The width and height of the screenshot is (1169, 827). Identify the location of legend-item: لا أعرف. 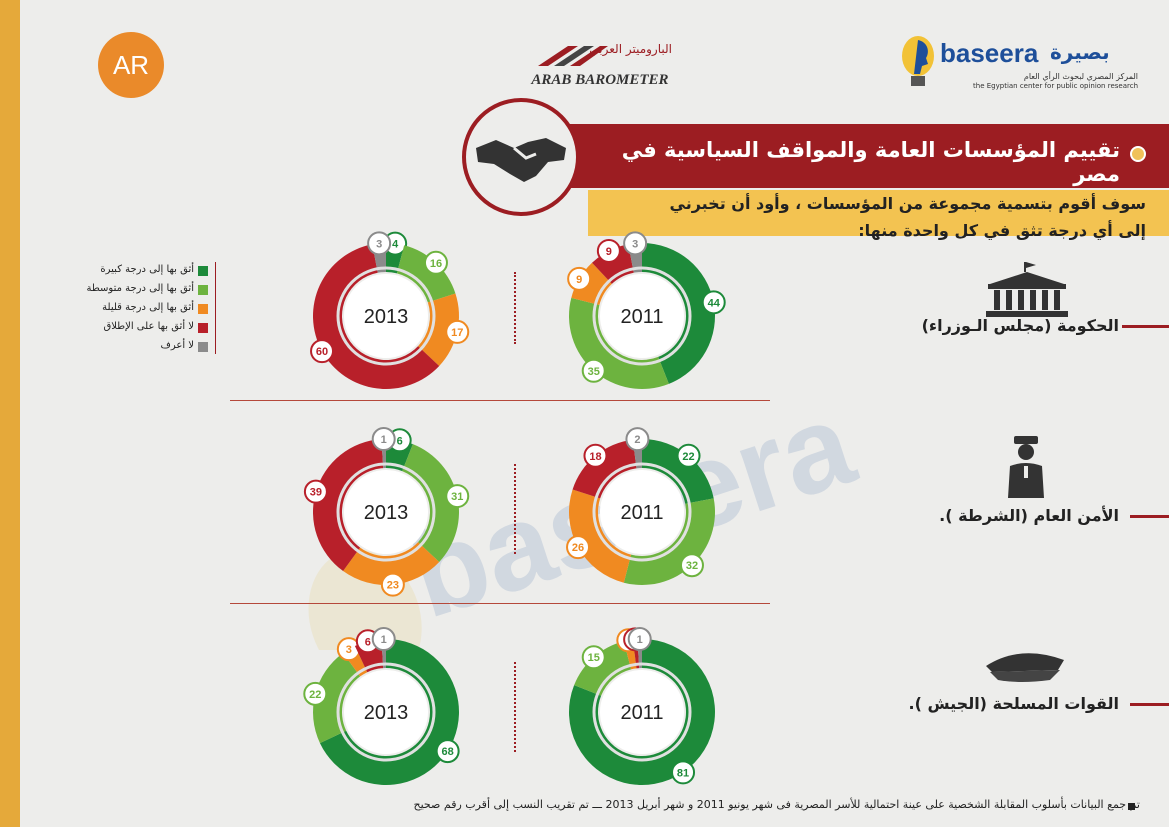
(138, 347).